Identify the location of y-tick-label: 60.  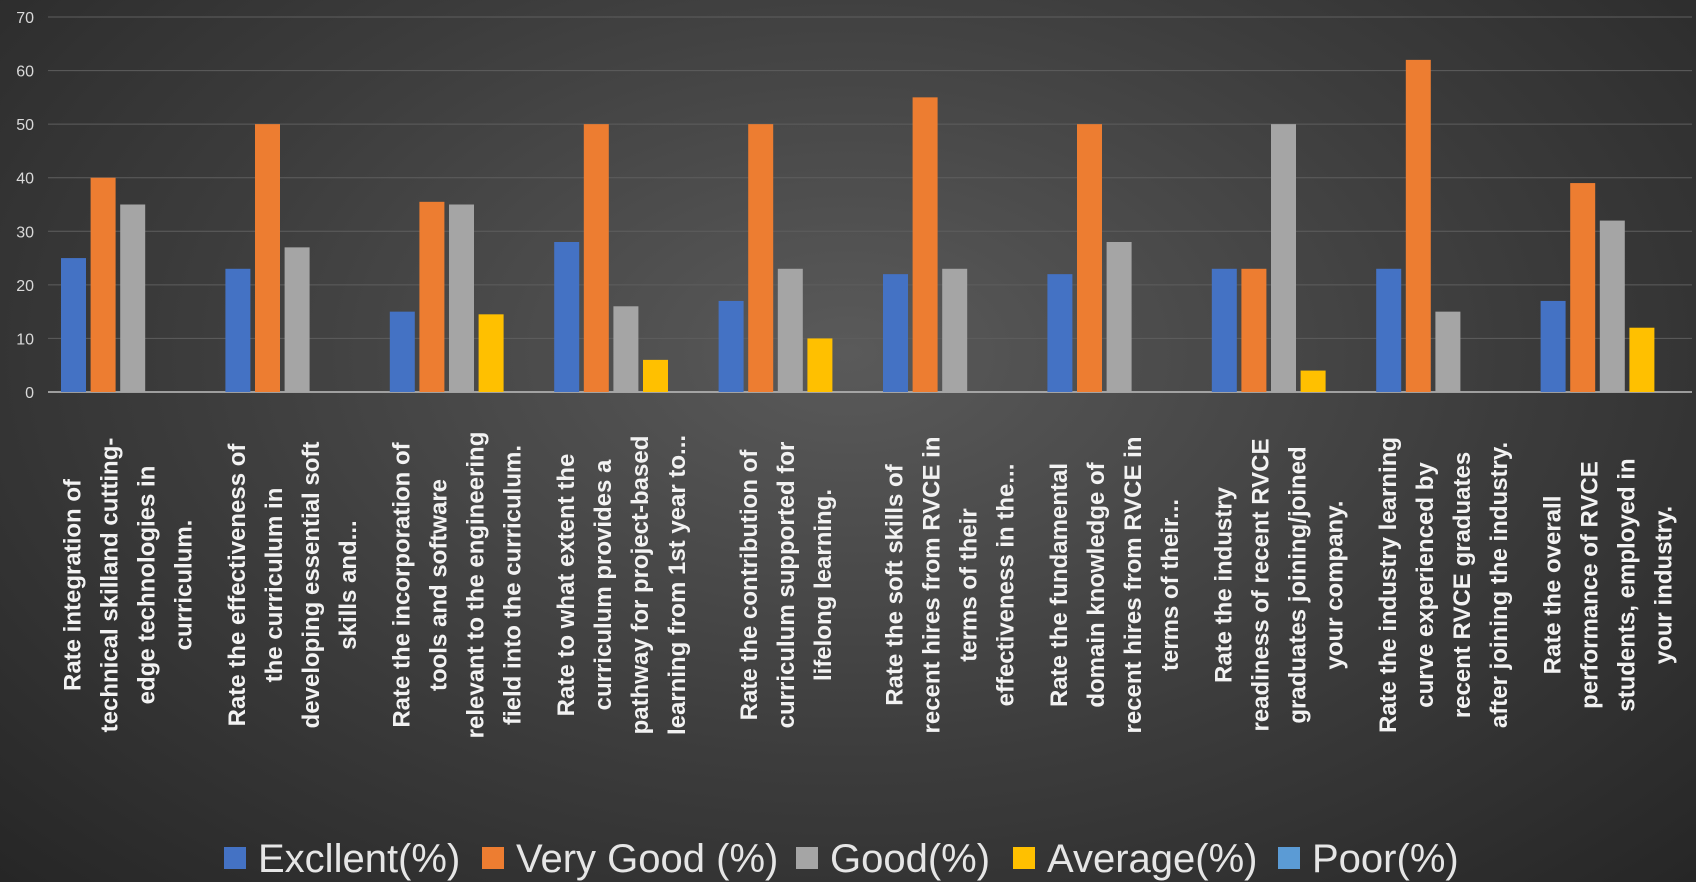
(25, 72).